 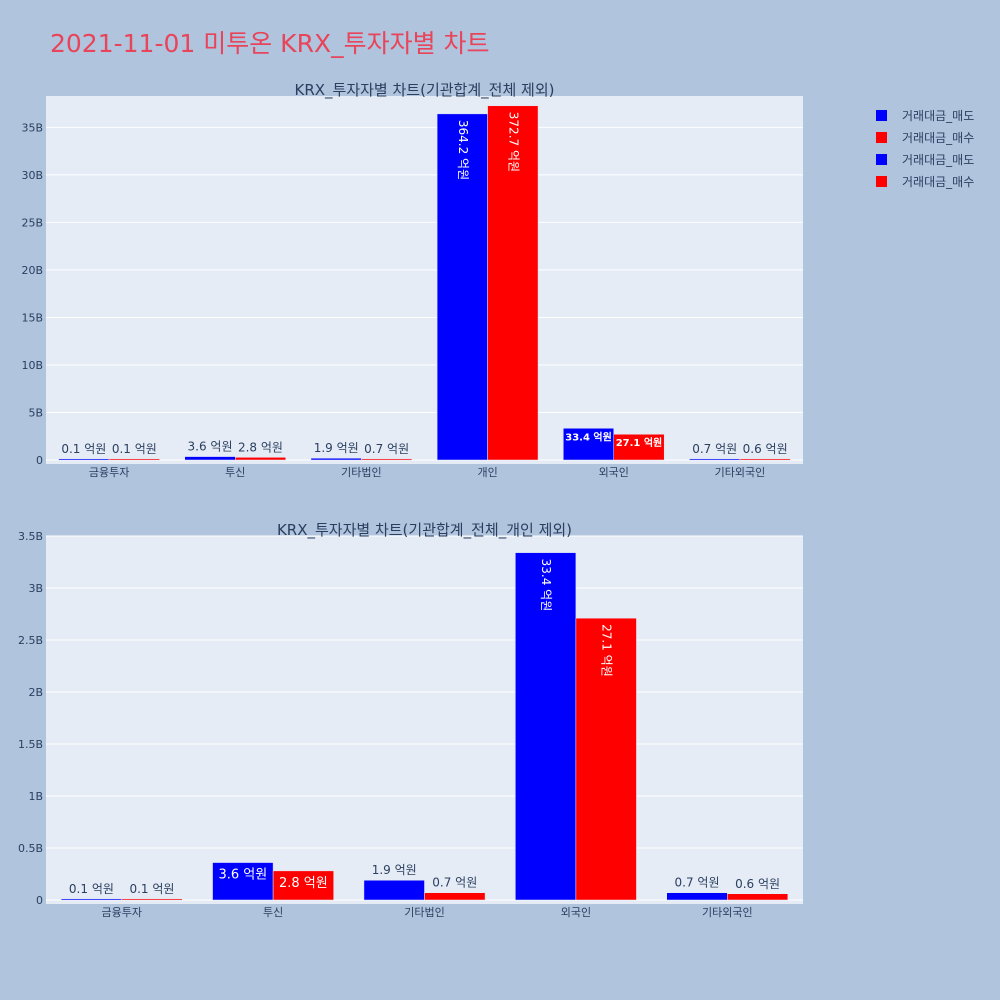 What do you see at coordinates (35, 412) in the screenshot?
I see `y-tick-label: 5B` at bounding box center [35, 412].